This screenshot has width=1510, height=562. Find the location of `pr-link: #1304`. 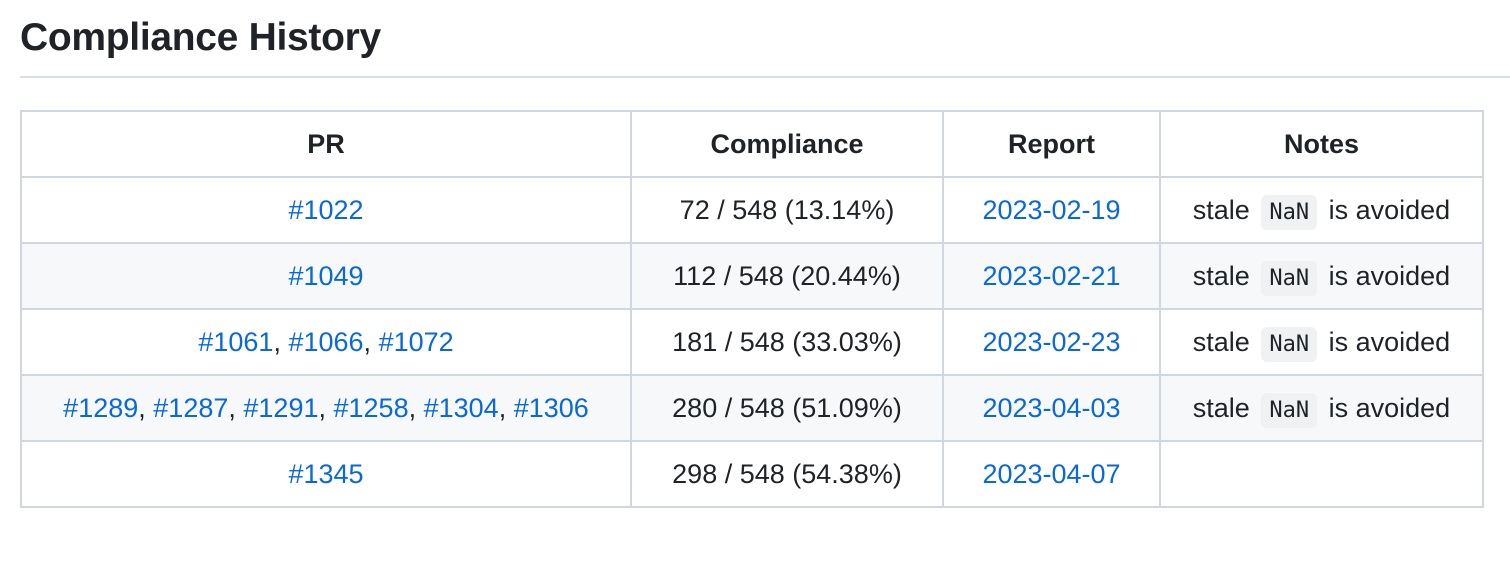

pr-link: #1304 is located at coordinates (461, 407).